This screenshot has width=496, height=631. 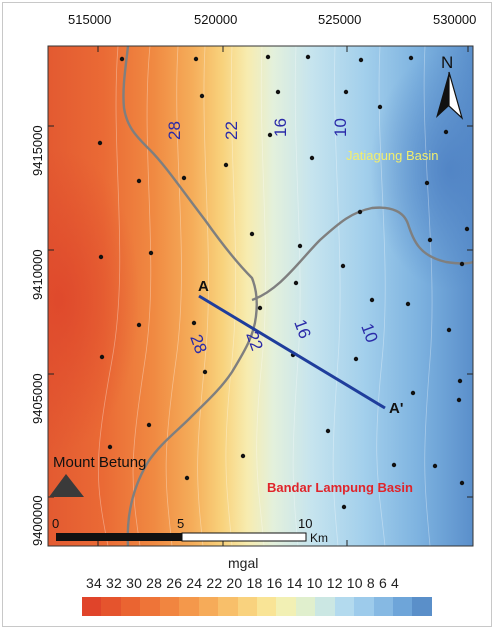 What do you see at coordinates (280, 127) in the screenshot?
I see `contour-label: 16` at bounding box center [280, 127].